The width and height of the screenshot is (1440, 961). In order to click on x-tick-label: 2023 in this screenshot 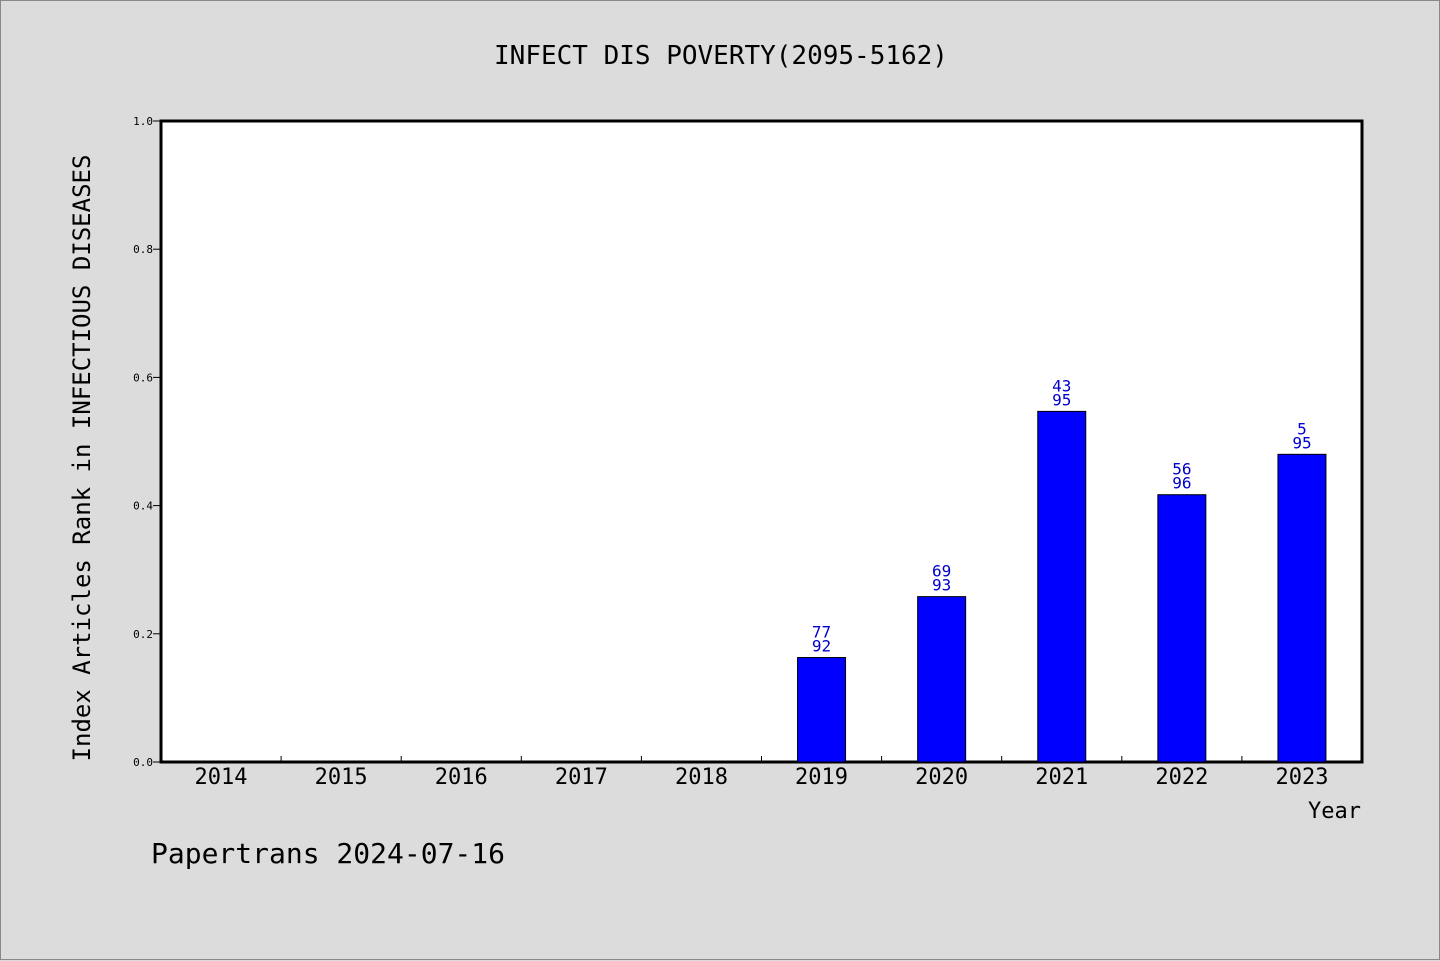, I will do `click(1301, 777)`.